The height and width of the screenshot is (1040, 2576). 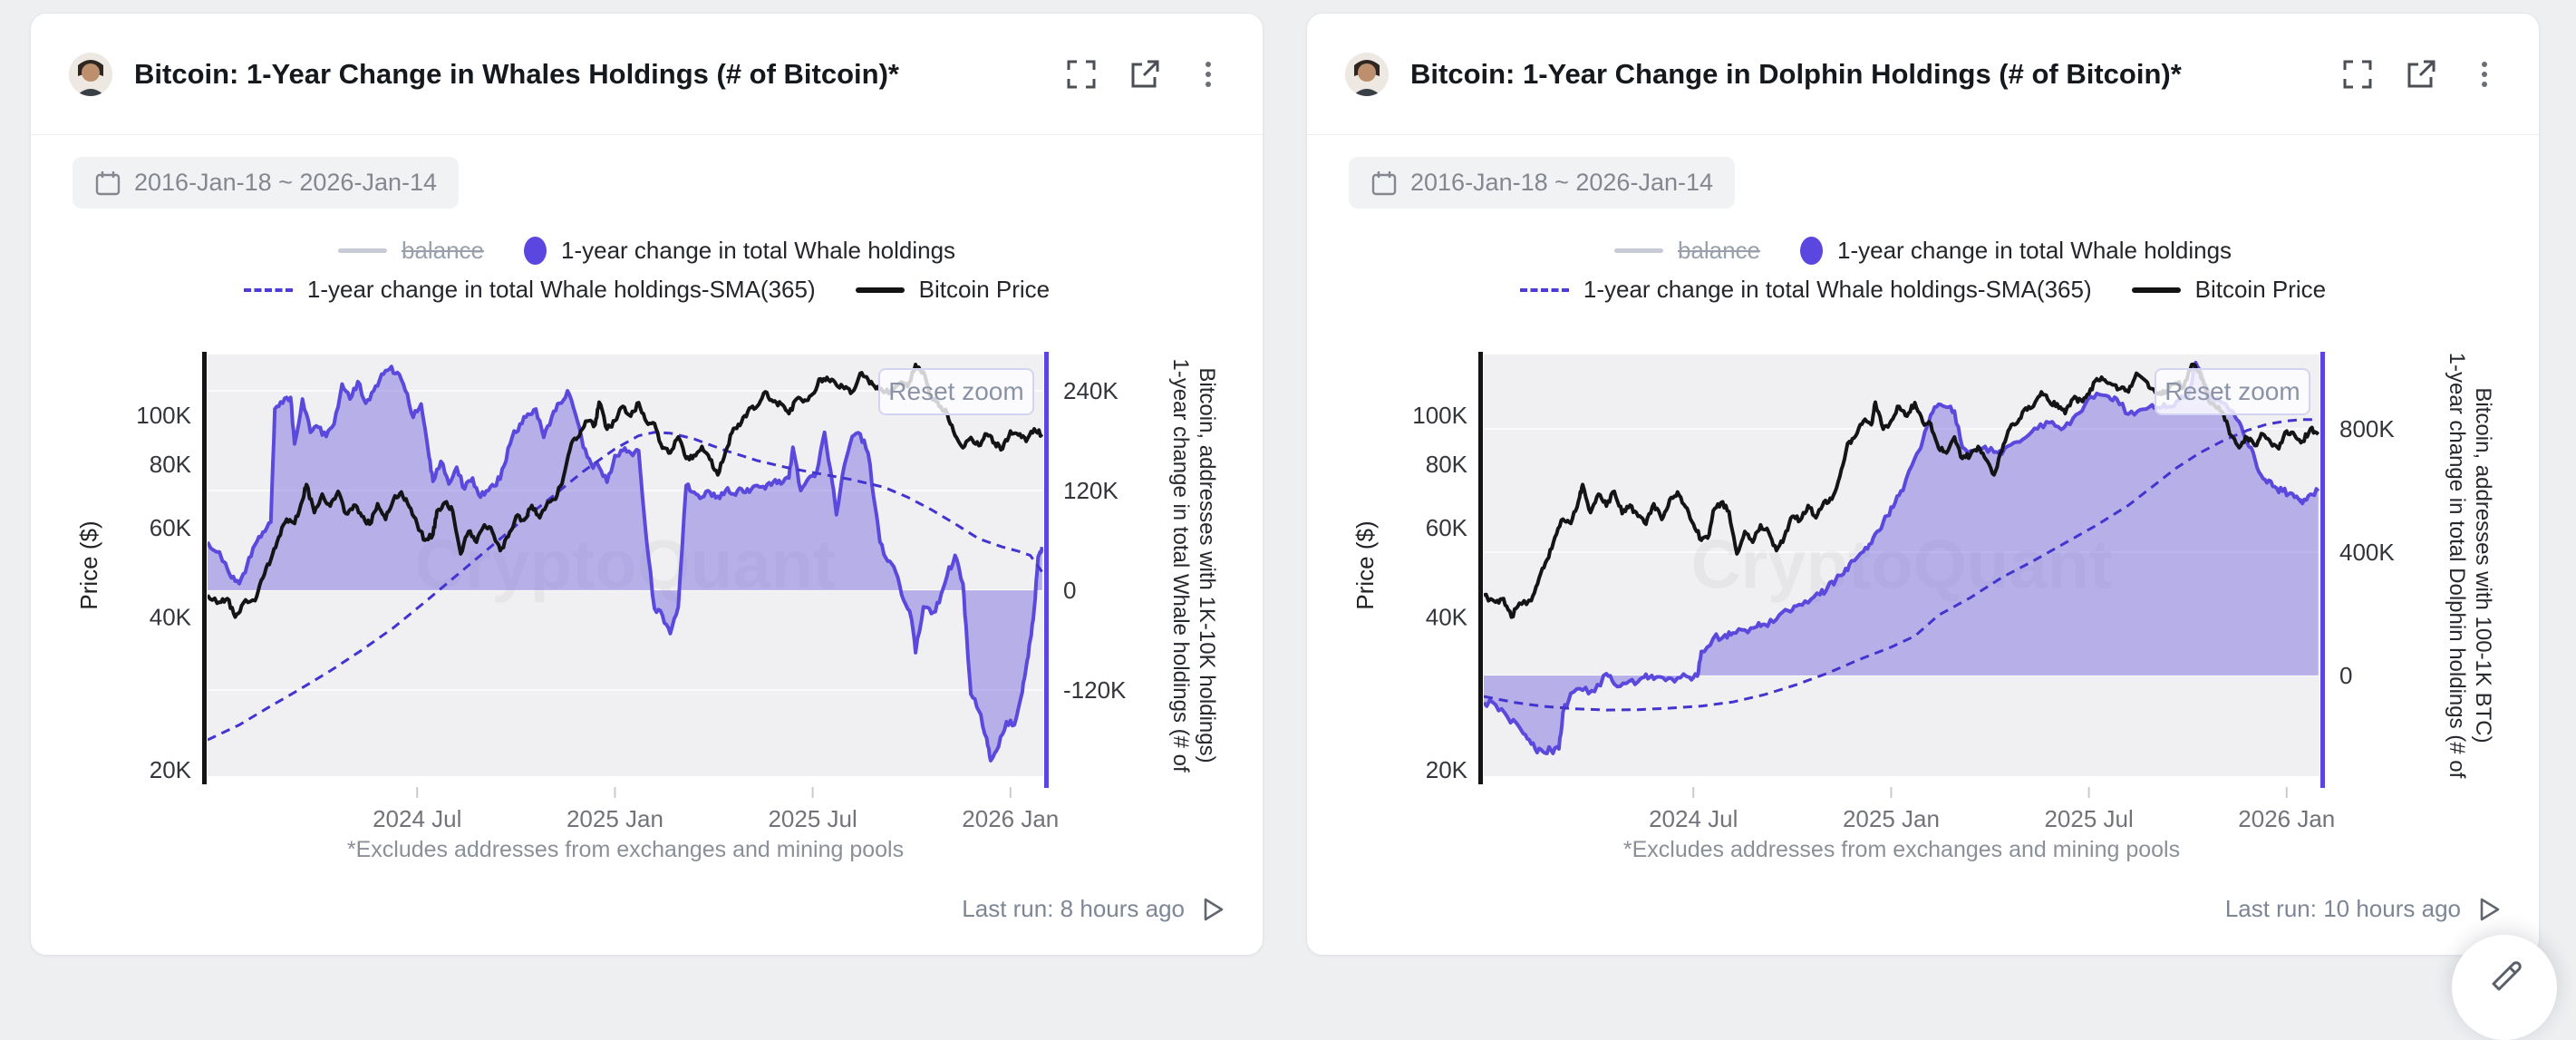 I want to click on svg-text:Bitcoin, addresses with 100-1K: Bitcoin, addresses with 100-1K BTC), so click(x=2483, y=565).